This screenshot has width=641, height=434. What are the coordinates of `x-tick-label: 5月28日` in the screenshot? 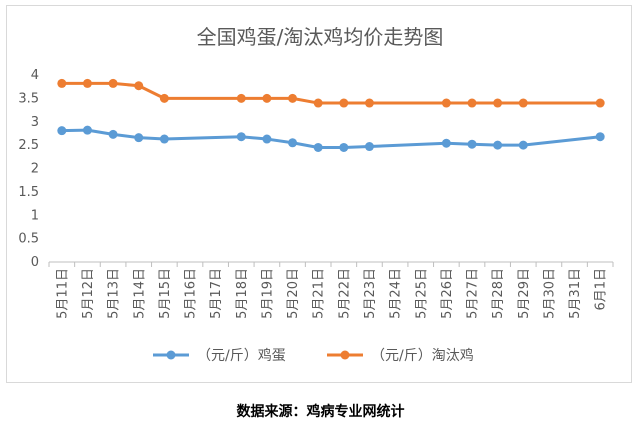 It's located at (498, 293).